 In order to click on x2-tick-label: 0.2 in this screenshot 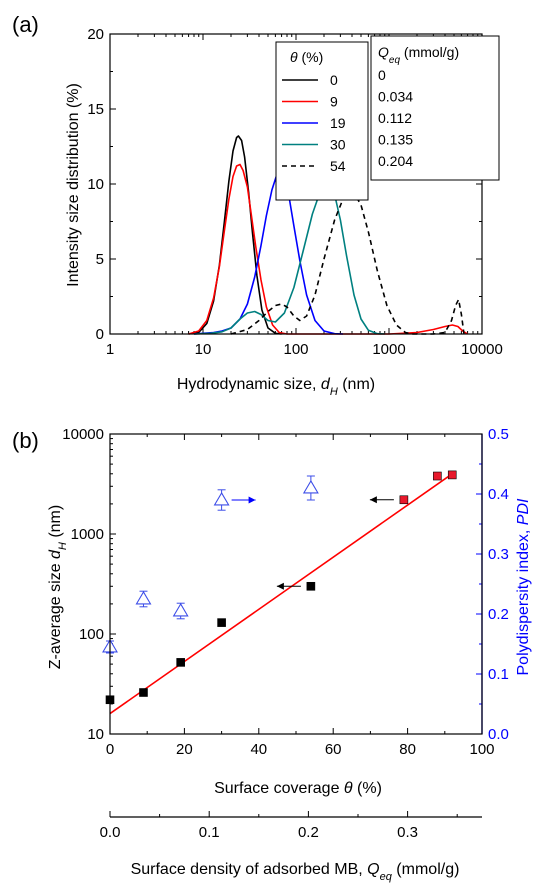, I will do `click(308, 832)`.